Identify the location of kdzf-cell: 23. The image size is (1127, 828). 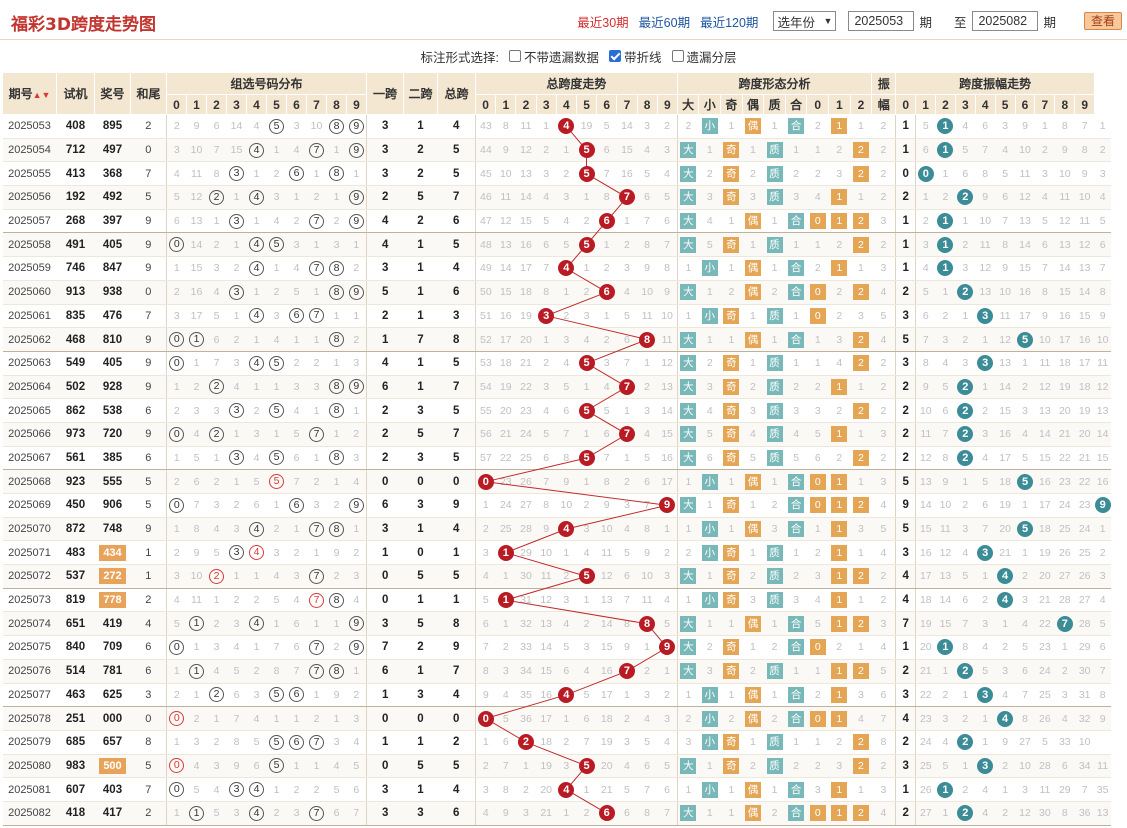
(1064, 481).